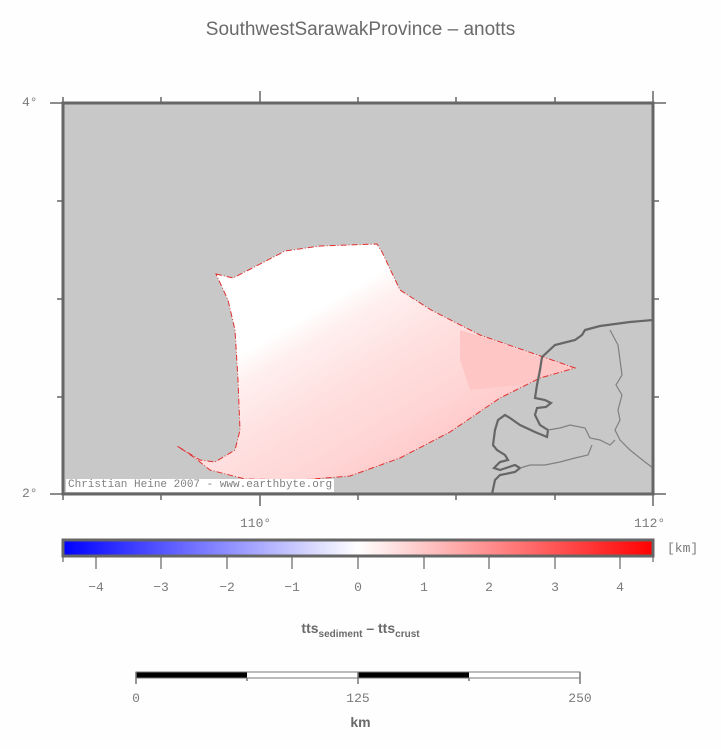  Describe the element at coordinates (580, 698) in the screenshot. I see `scale-tick: 250` at that location.